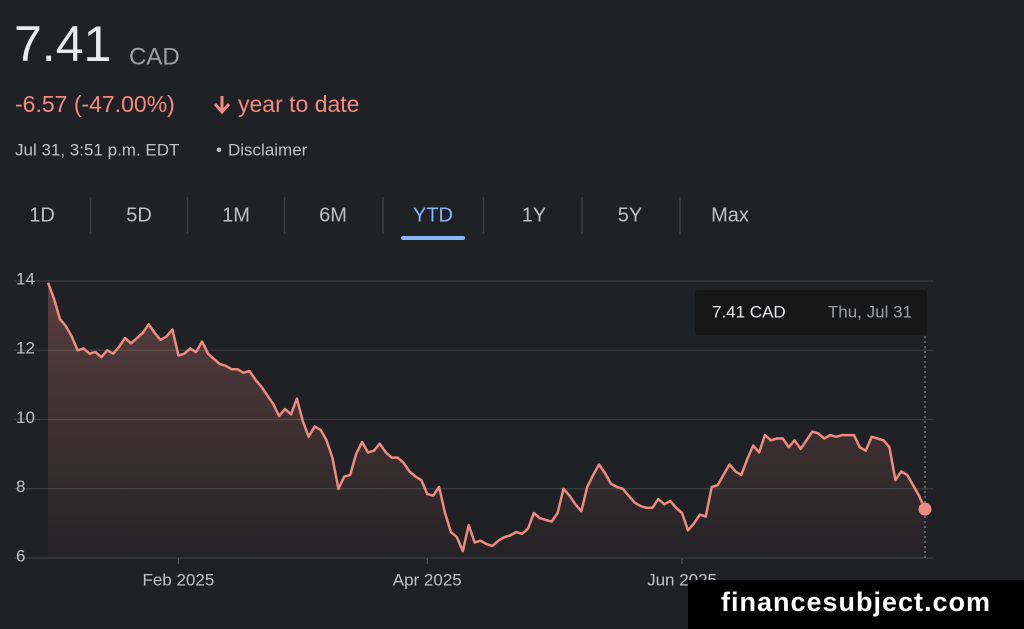 The width and height of the screenshot is (1024, 629). What do you see at coordinates (154, 56) in the screenshot?
I see `currency: CAD` at bounding box center [154, 56].